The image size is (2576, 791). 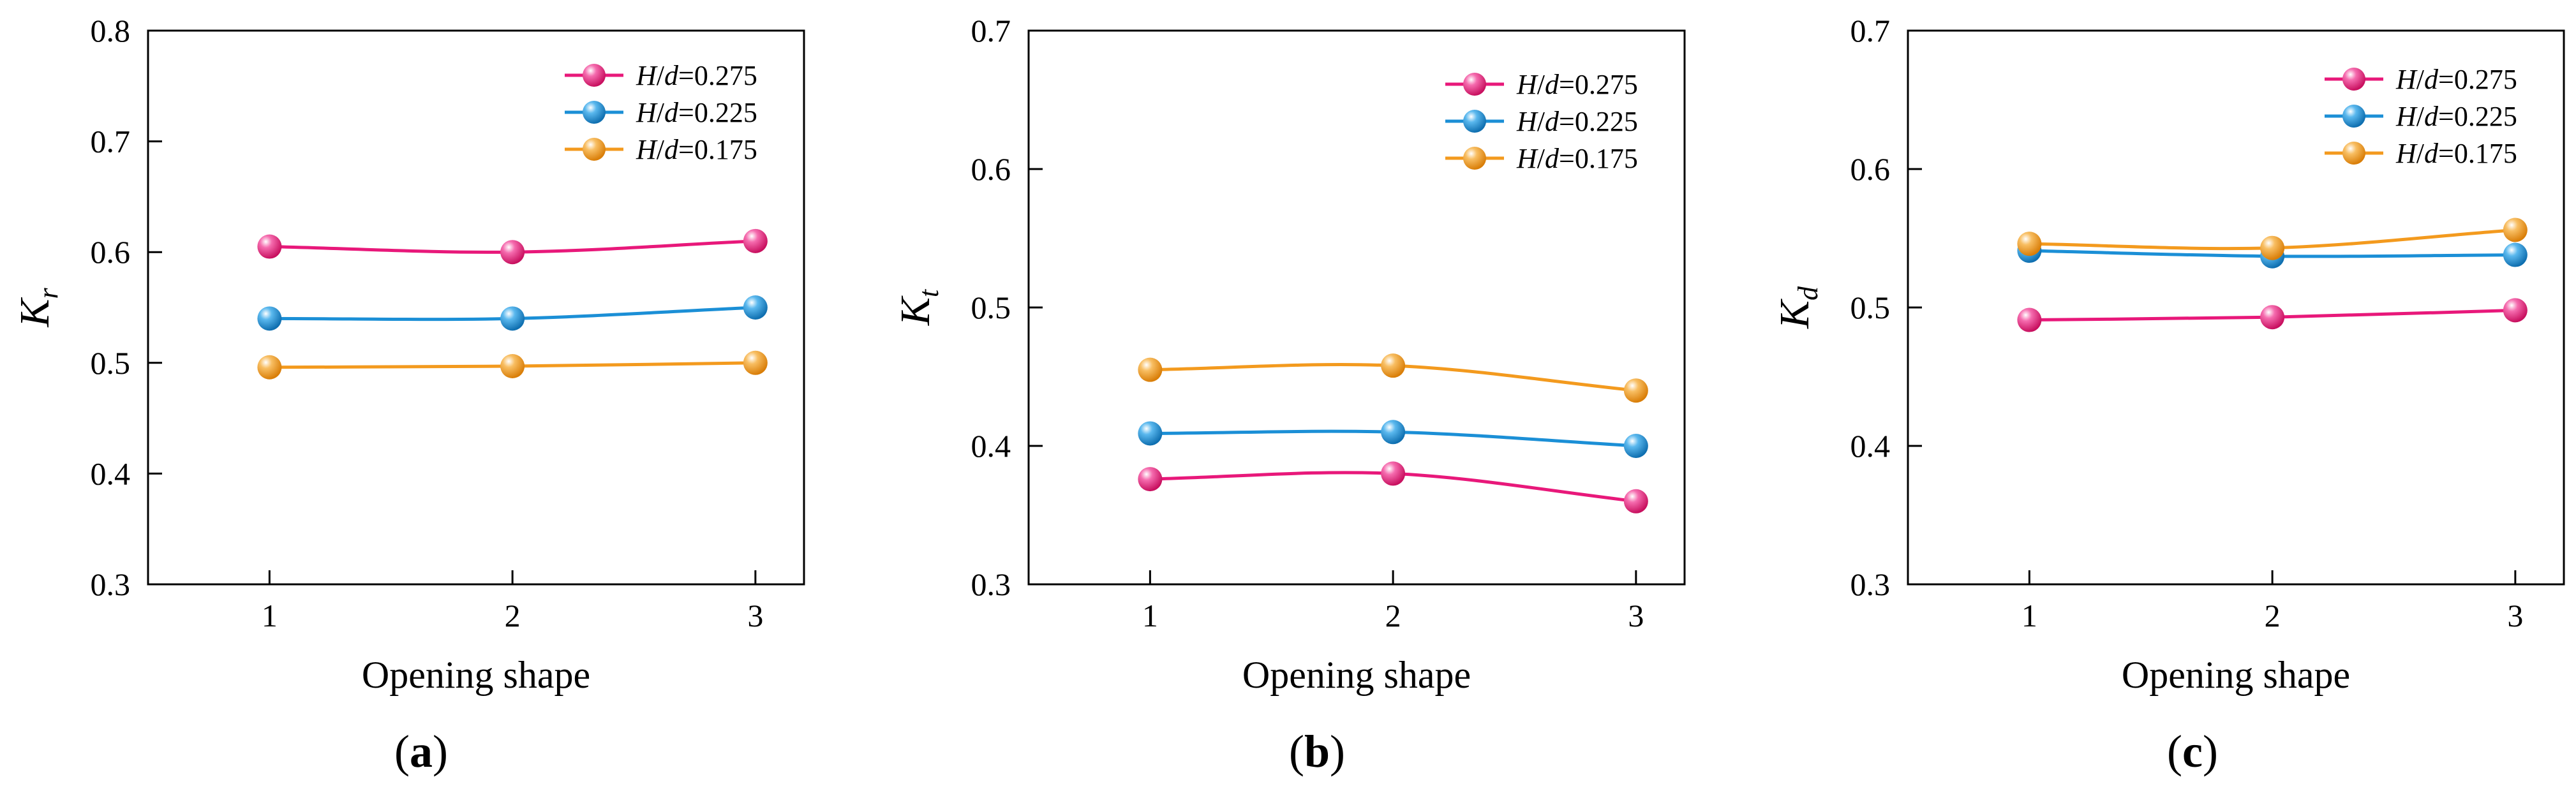 What do you see at coordinates (1317, 751) in the screenshot?
I see `panel-label: (b)` at bounding box center [1317, 751].